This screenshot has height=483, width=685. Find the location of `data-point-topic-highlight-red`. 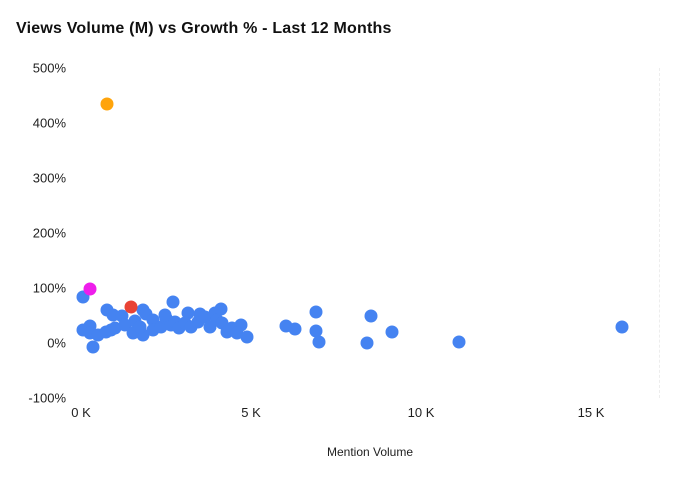

data-point-topic-highlight-red is located at coordinates (131, 307).